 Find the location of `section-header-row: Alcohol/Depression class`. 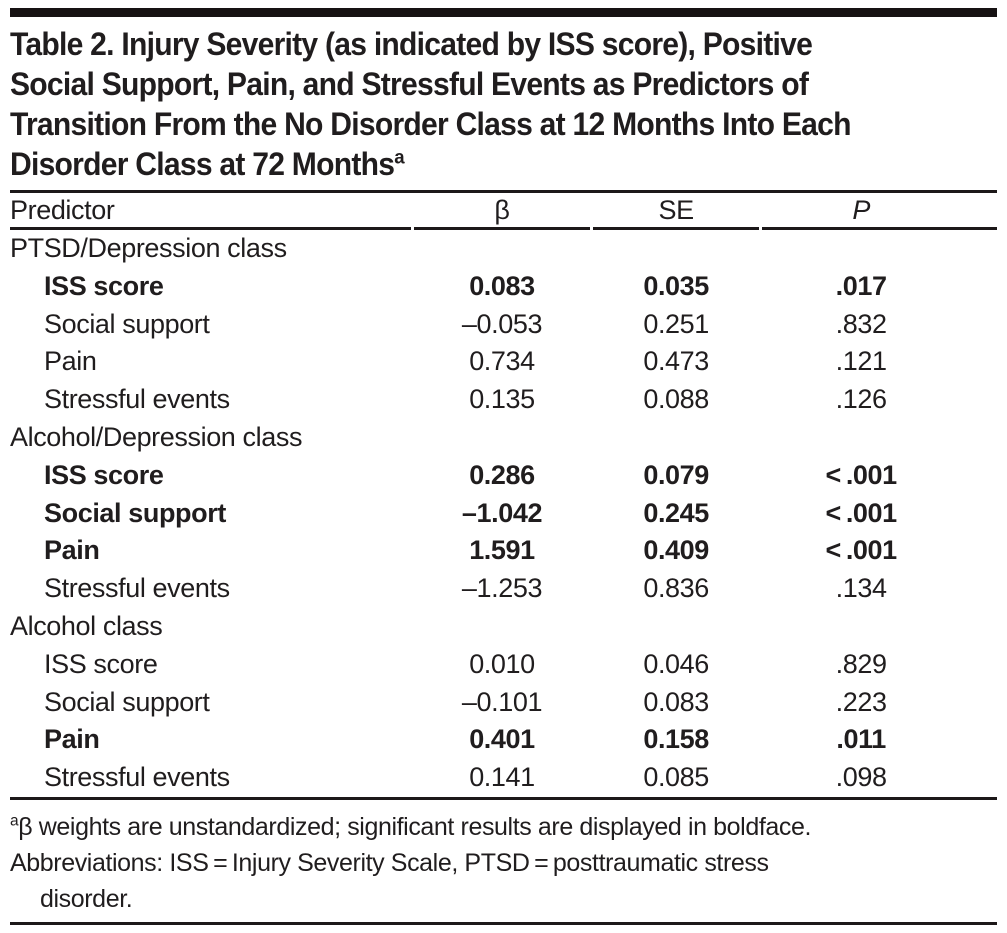

section-header-row: Alcohol/Depression class is located at coordinates (503, 438).